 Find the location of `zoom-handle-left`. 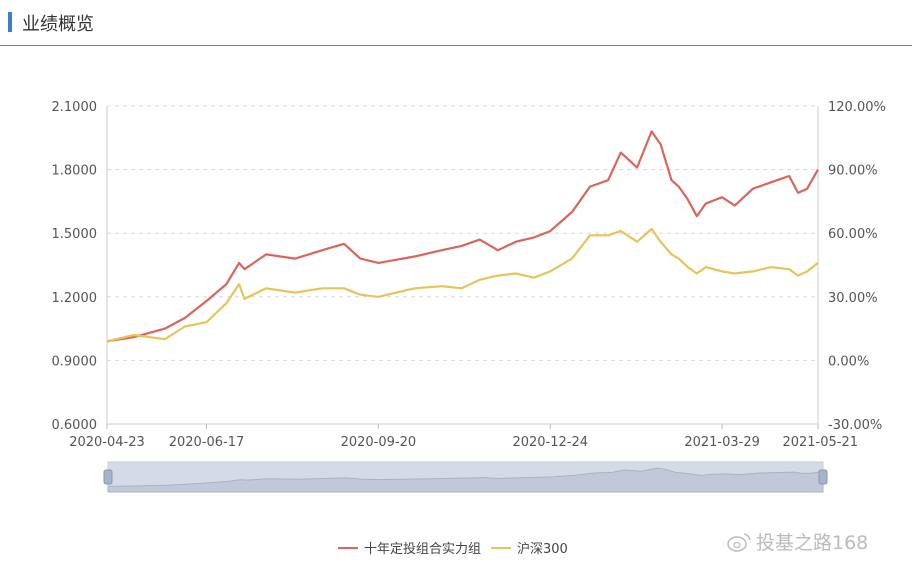

zoom-handle-left is located at coordinates (108, 477).